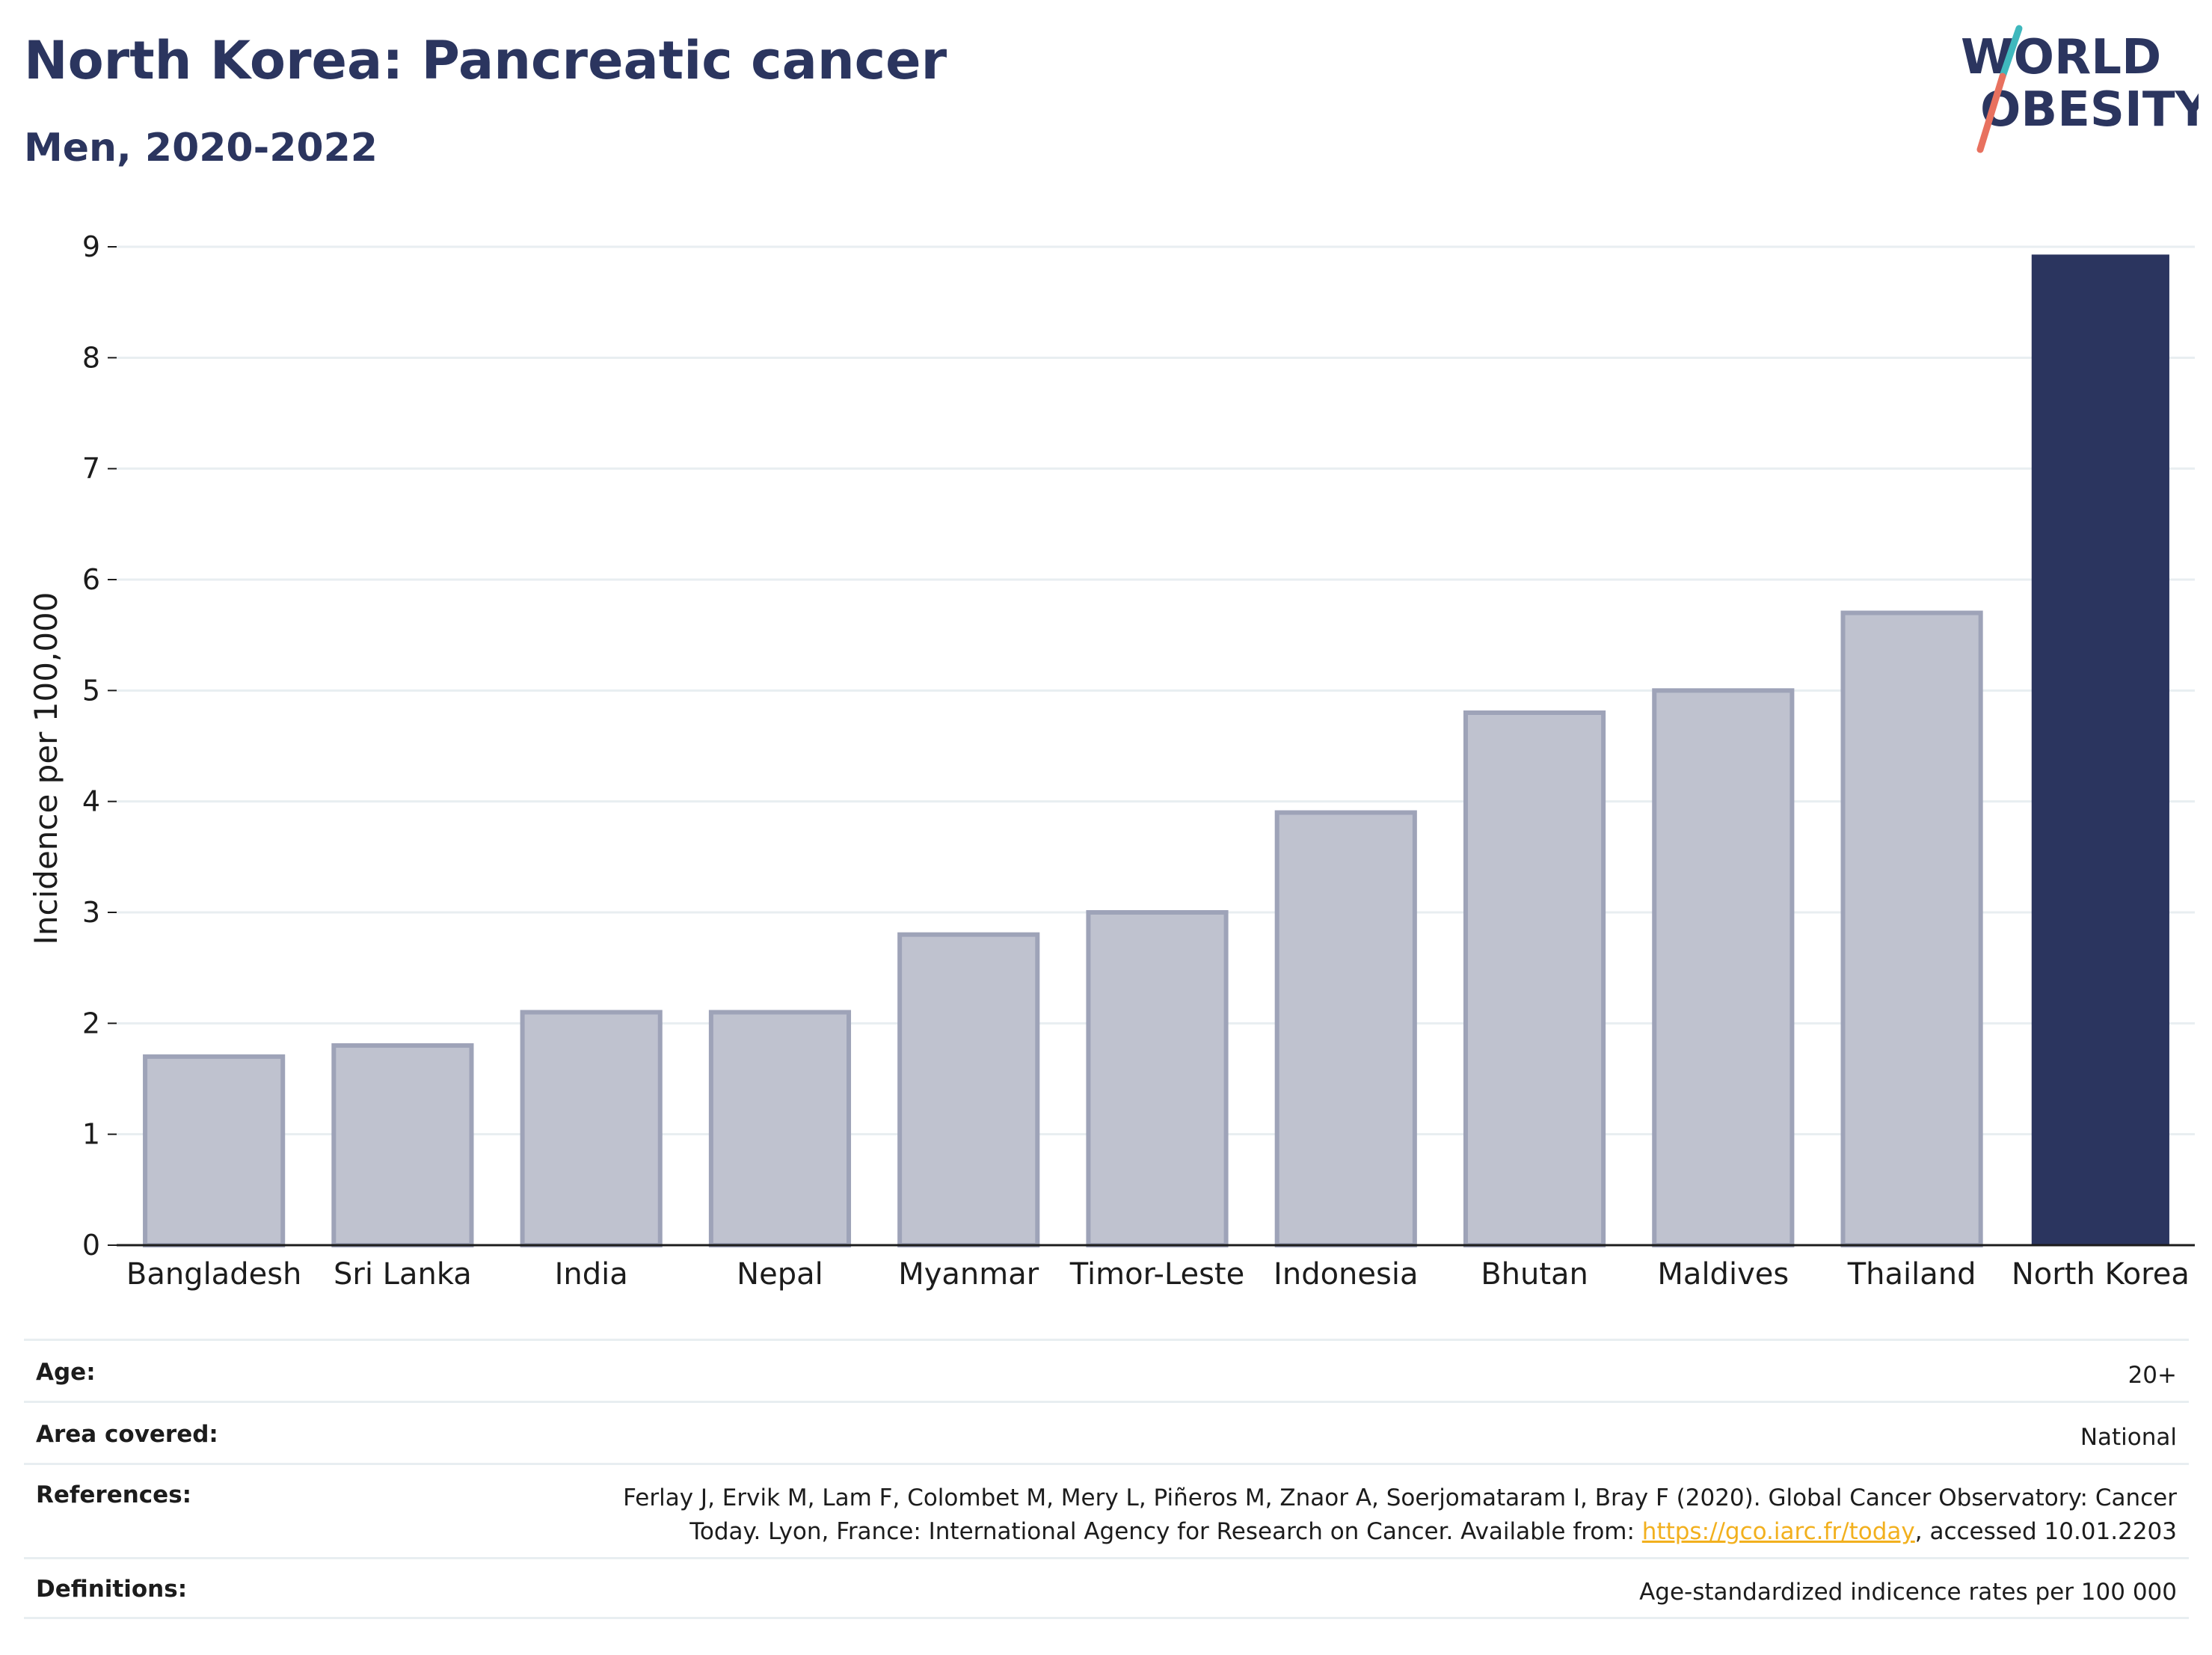  What do you see at coordinates (403, 1274) in the screenshot?
I see `x-tick-label: Sri Lanka` at bounding box center [403, 1274].